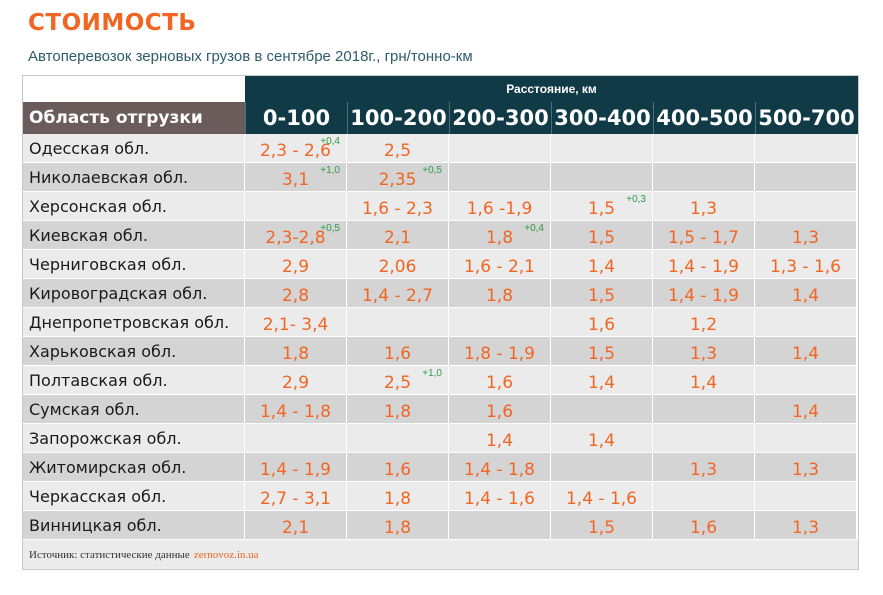 The image size is (883, 595). What do you see at coordinates (134, 409) in the screenshot?
I see `region-name: Сумская обл.` at bounding box center [134, 409].